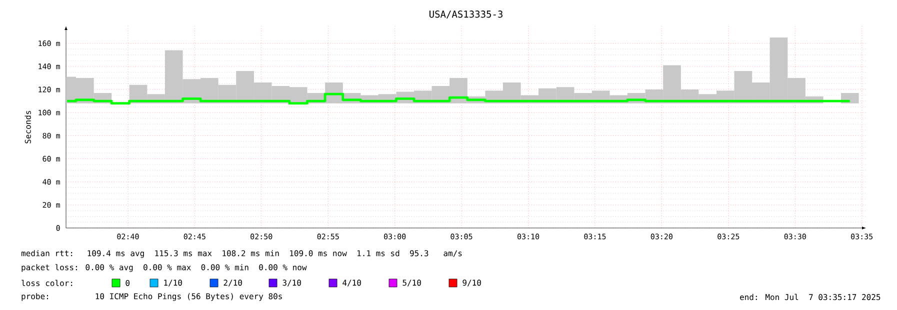  Describe the element at coordinates (241, 254) in the screenshot. I see `text: median rtt: 109.4 ms avg 115.3 ms max 108.2 ms min 109.0 ms now 1.1 ms sd 95.3 am/s` at that location.